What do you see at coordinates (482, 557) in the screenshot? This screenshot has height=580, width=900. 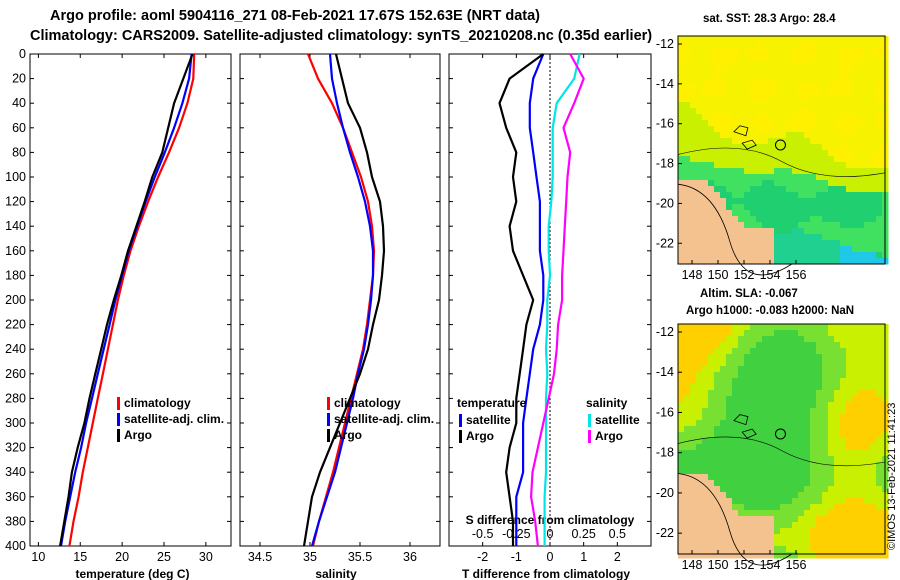 I see `x-tick-label: -2` at bounding box center [482, 557].